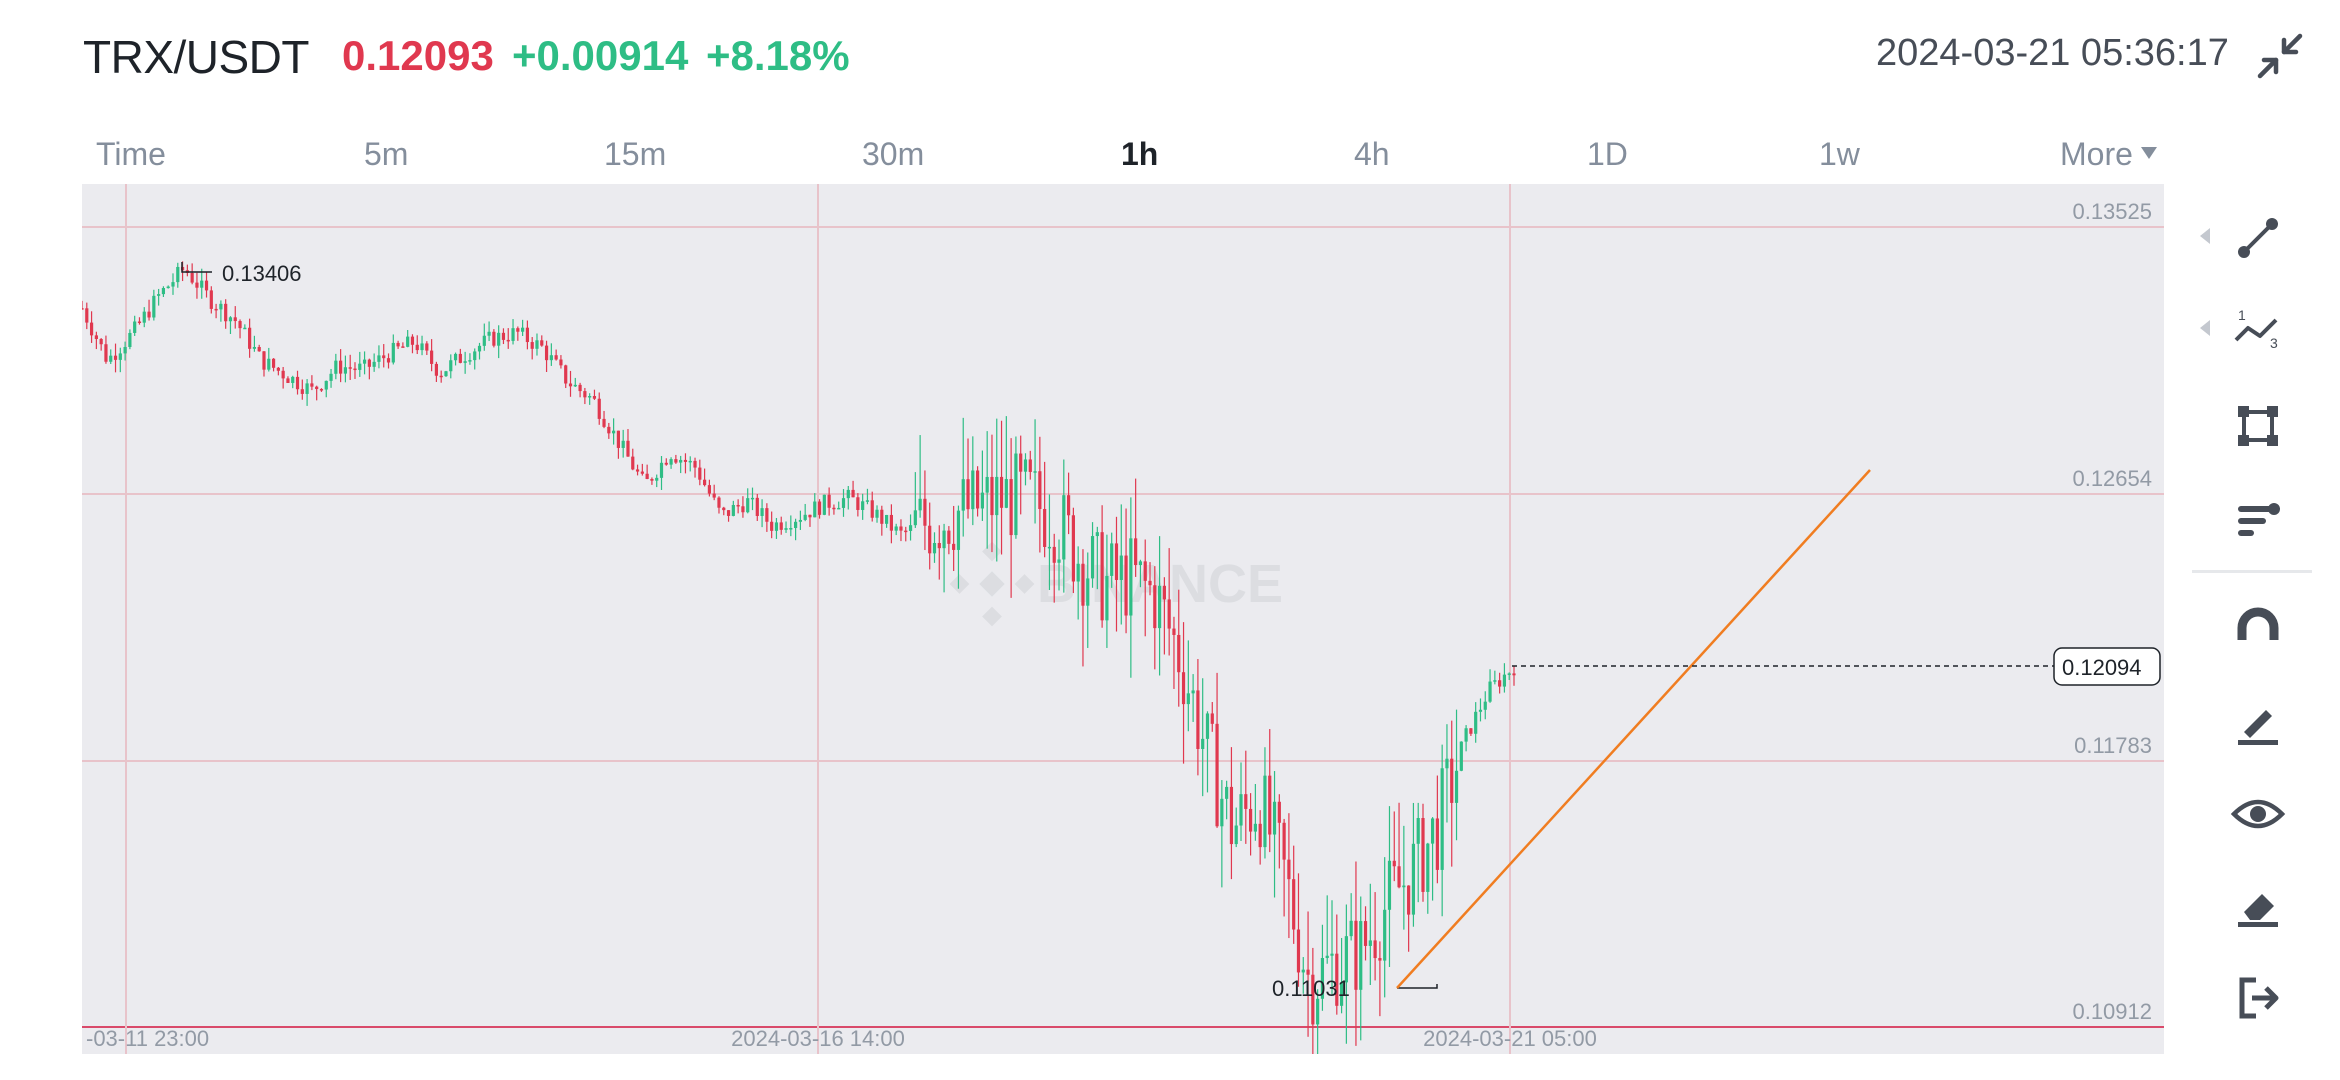  Describe the element at coordinates (2258, 426) in the screenshot. I see `rectangle-icon` at that location.